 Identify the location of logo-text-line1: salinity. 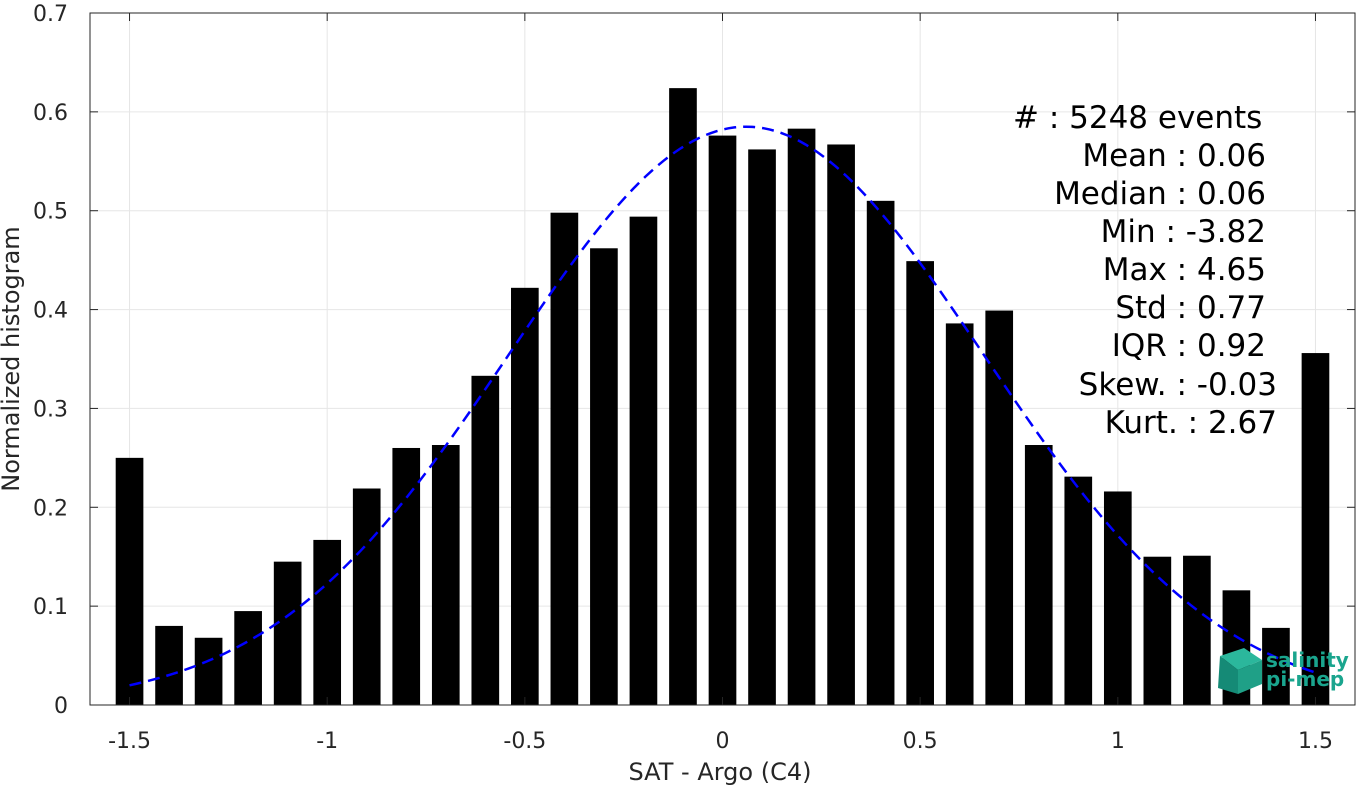
(1307, 660).